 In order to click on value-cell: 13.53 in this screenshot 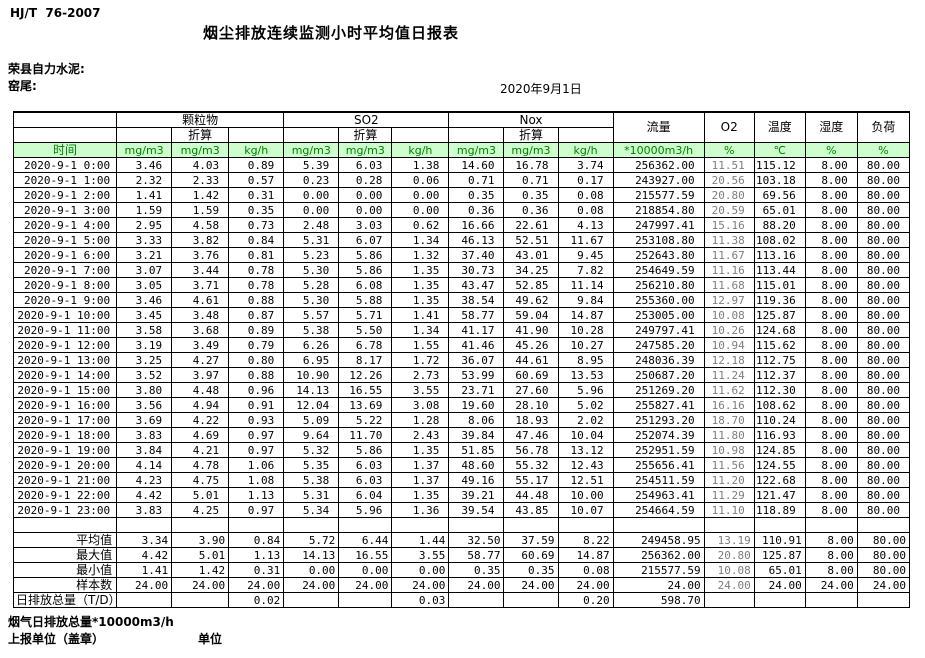, I will do `click(585, 375)`.